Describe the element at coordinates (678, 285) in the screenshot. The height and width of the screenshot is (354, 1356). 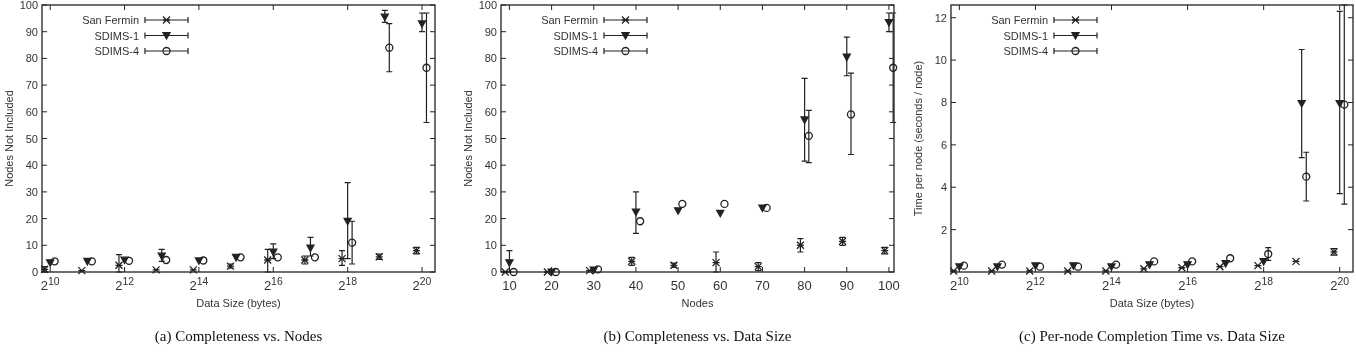
I see `x-tick-label: 50` at that location.